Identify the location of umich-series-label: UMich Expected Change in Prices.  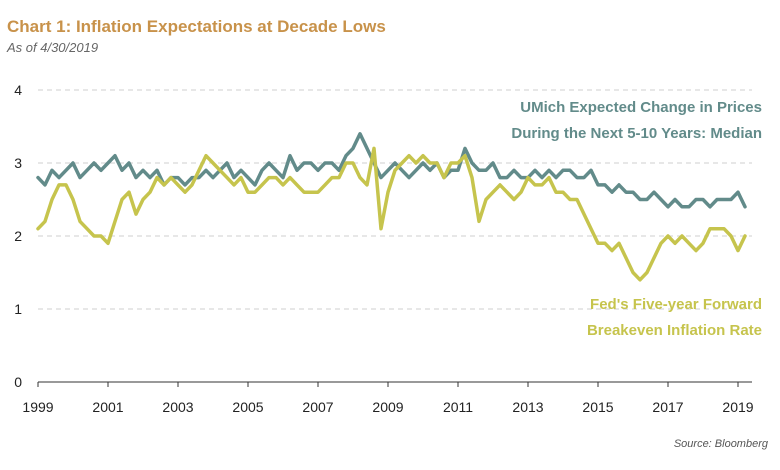
(641, 107).